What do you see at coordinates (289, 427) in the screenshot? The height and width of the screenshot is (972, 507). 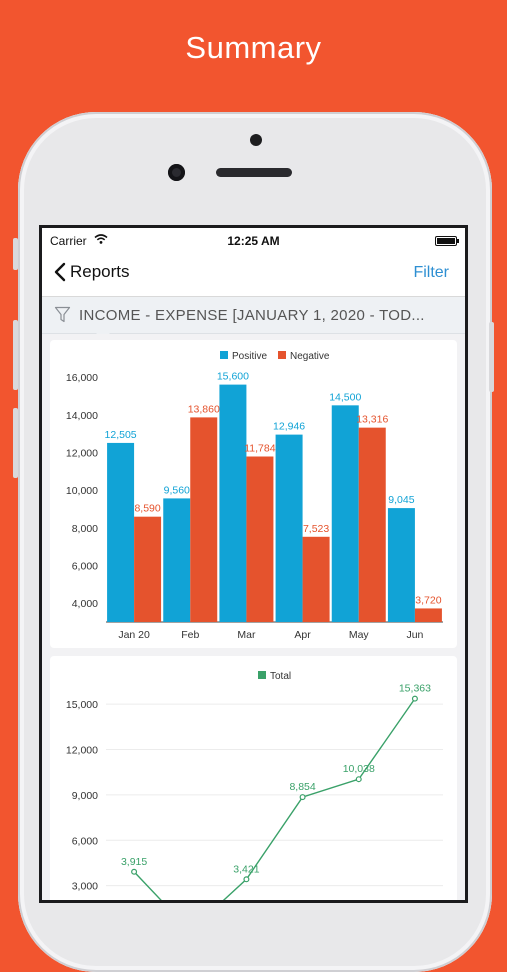 I see `bar-value-label: 12,946` at bounding box center [289, 427].